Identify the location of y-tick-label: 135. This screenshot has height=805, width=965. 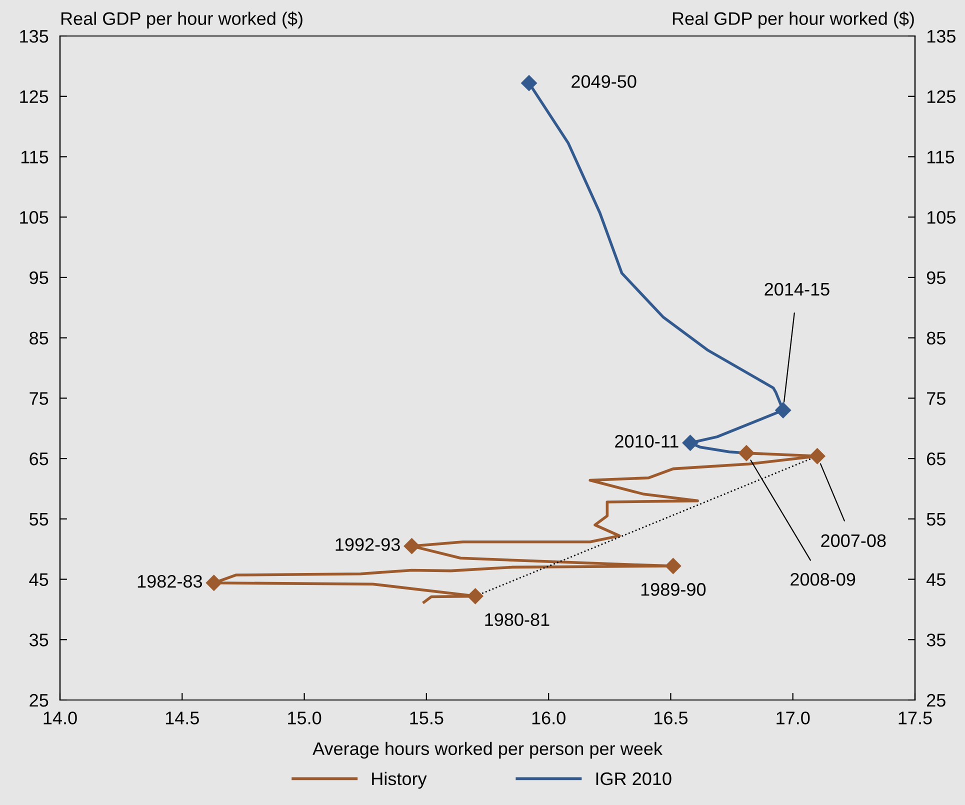
(34, 36).